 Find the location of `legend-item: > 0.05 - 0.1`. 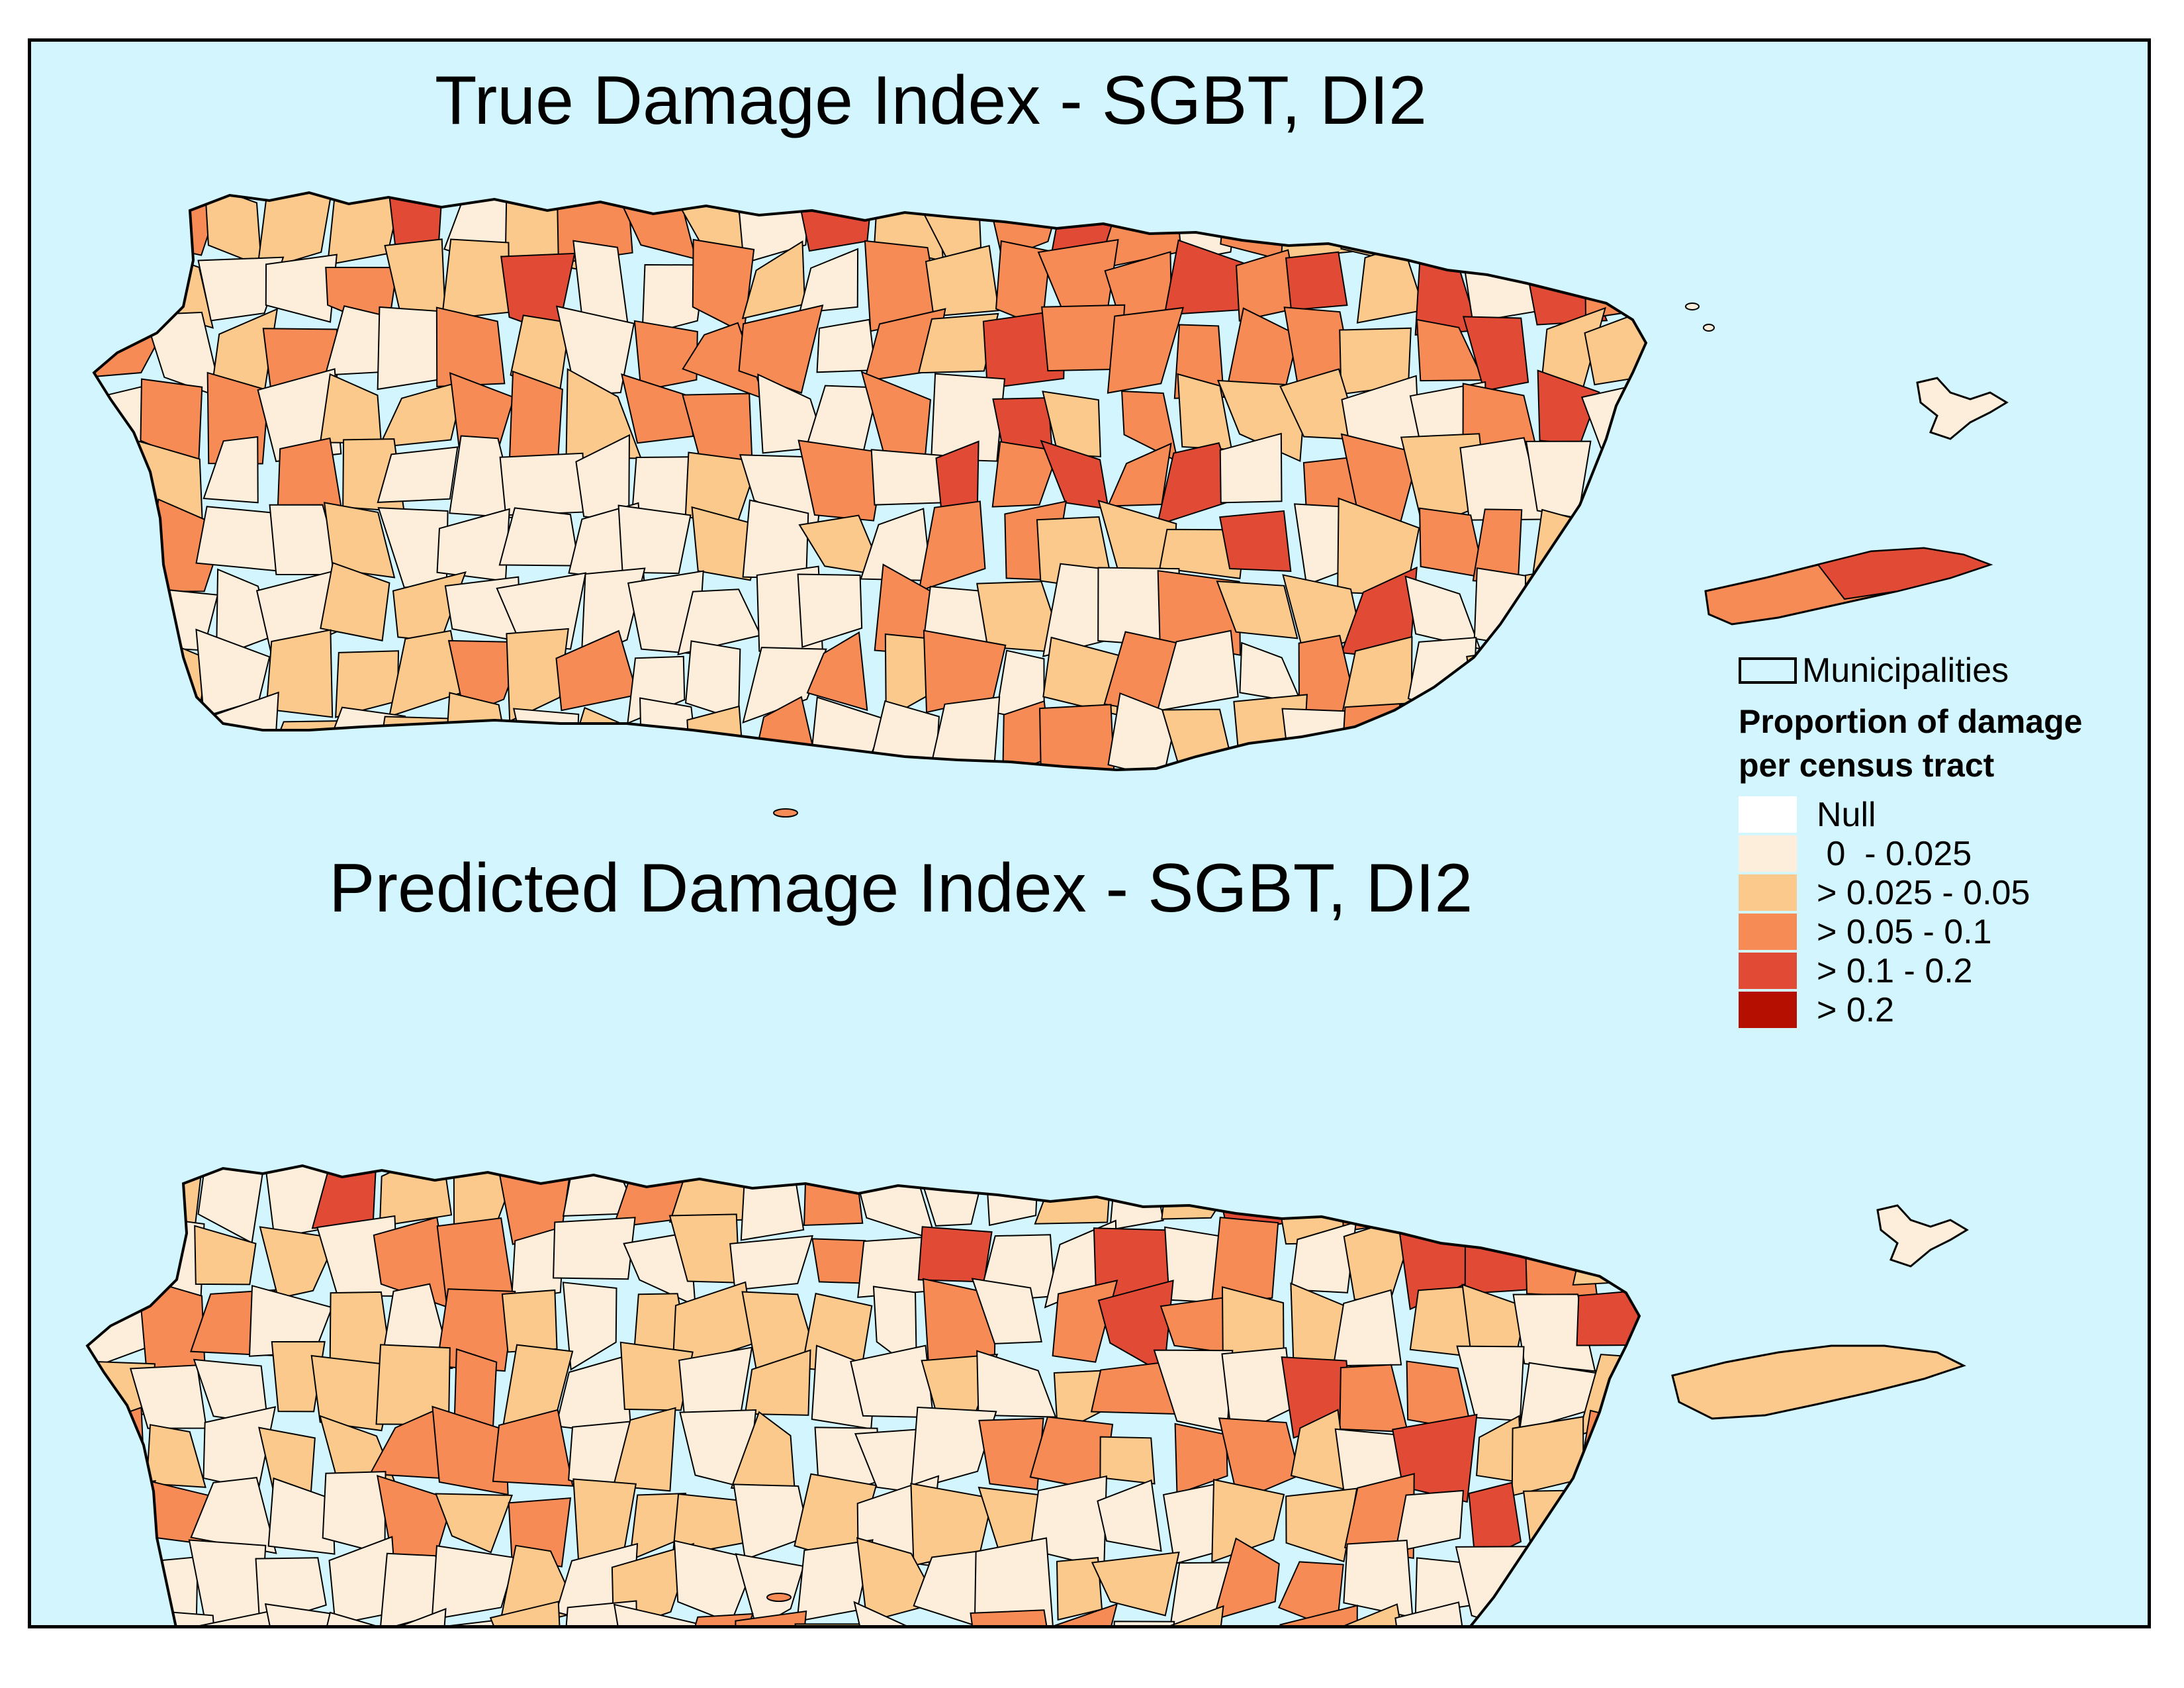

legend-item: > 0.05 - 0.1 is located at coordinates (1885, 931).